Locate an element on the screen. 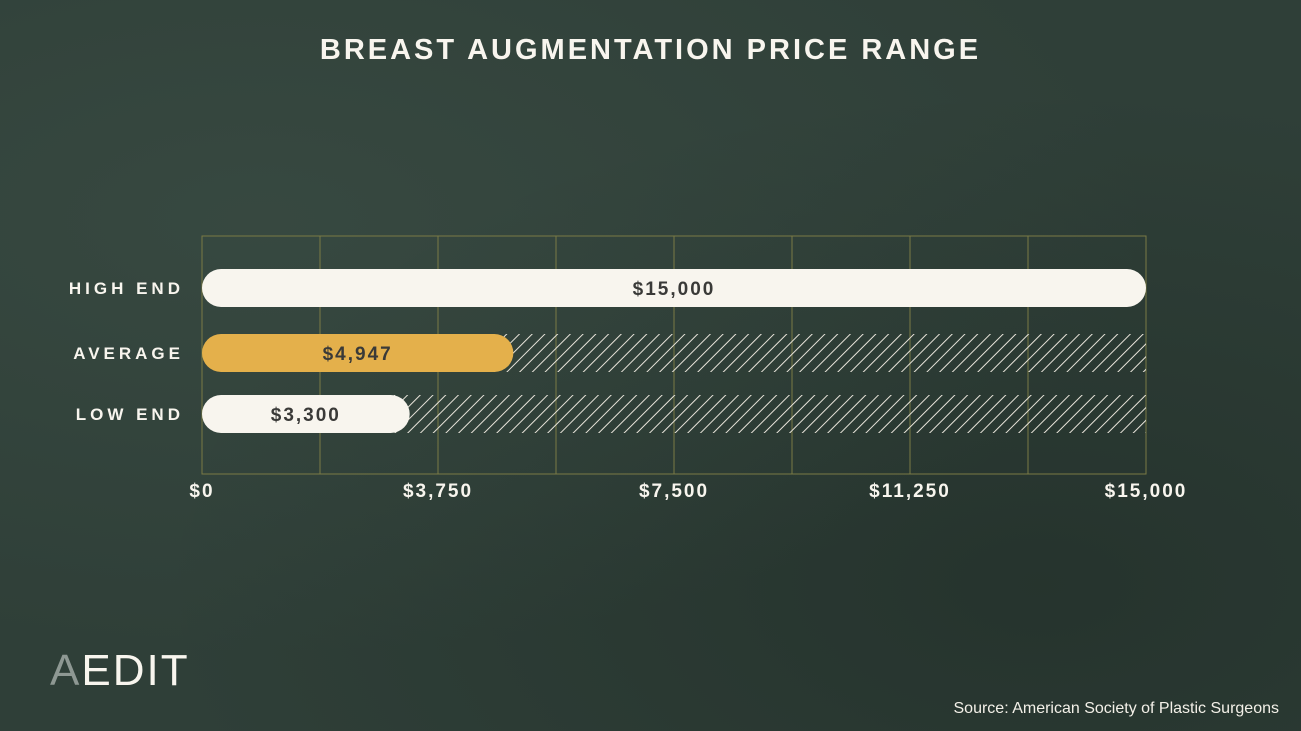 This screenshot has height=731, width=1301. brand-logo-rest: EDIT is located at coordinates (135, 670).